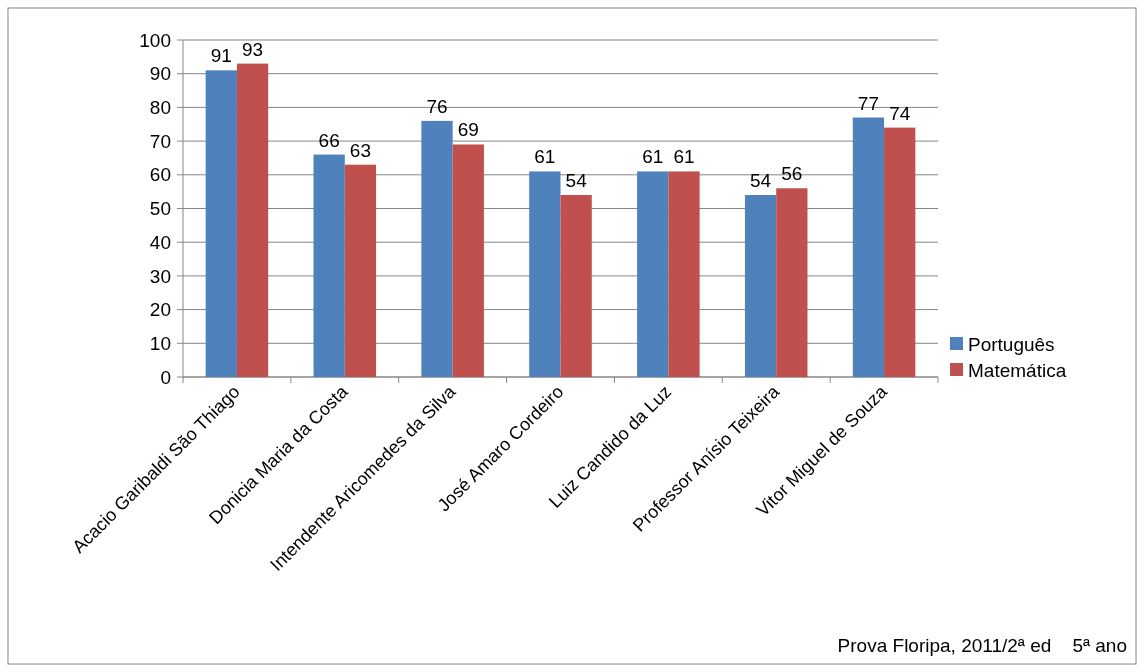  Describe the element at coordinates (160, 175) in the screenshot. I see `y-tick-label: 60` at that location.